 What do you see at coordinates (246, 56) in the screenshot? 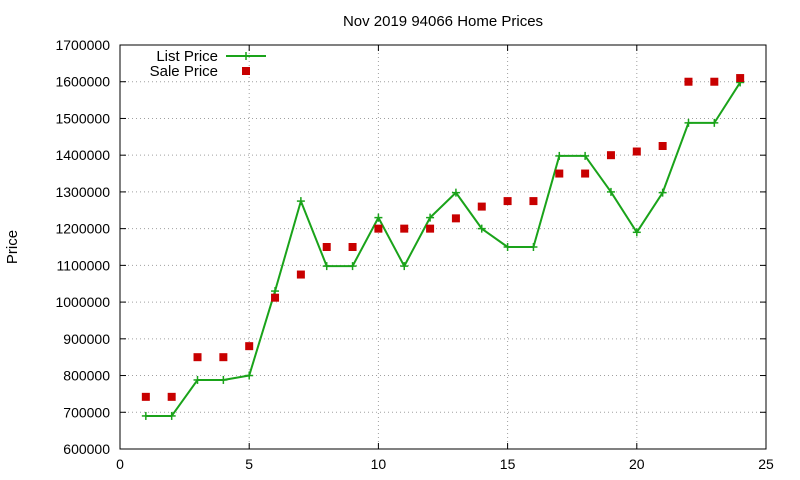
I see `legend-cross-swatch` at bounding box center [246, 56].